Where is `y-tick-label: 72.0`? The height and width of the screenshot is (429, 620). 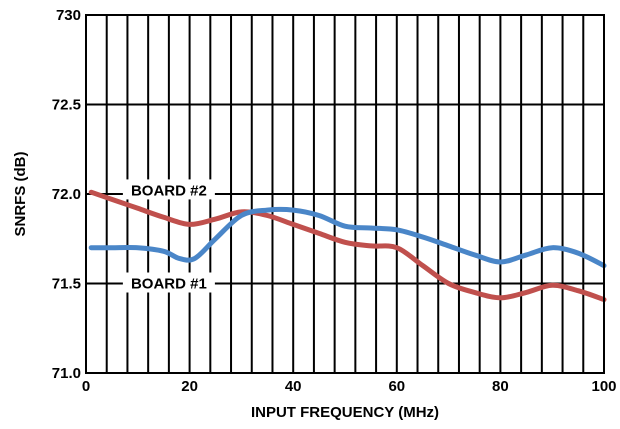
y-tick-label: 72.0 is located at coordinates (66, 194).